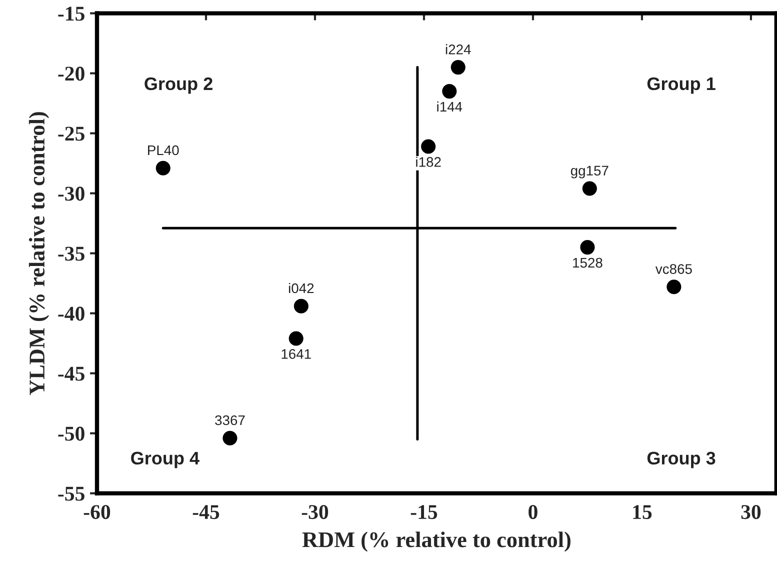 The image size is (777, 569). Describe the element at coordinates (206, 512) in the screenshot. I see `x-tick-label: -45` at that location.